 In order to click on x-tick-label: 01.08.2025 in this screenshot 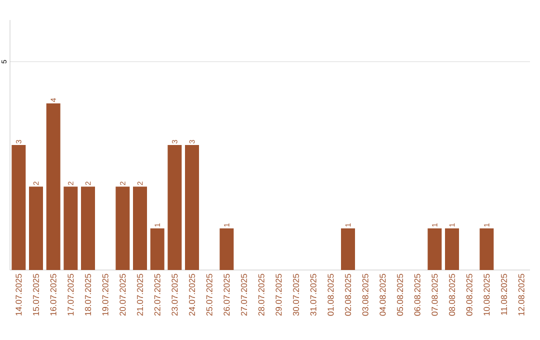, I will do `click(331, 295)`.